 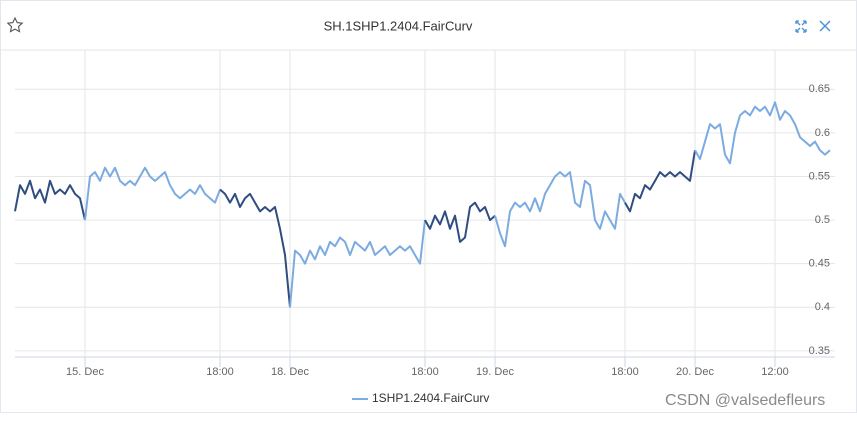 I want to click on x-tick-label: 20. Dec, so click(x=695, y=372).